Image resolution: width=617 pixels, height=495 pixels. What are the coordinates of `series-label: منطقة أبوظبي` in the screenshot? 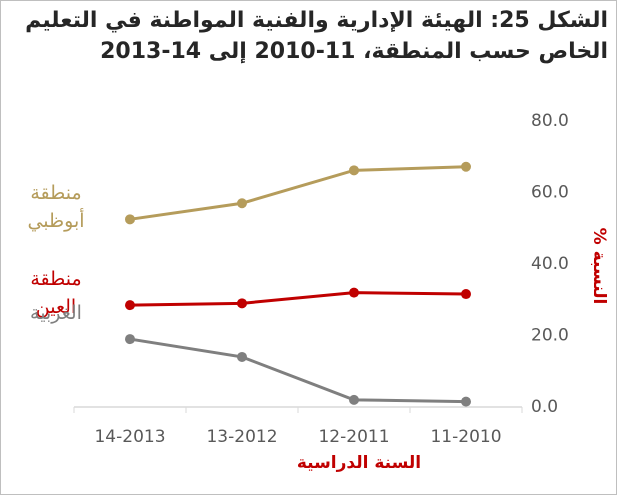 It's located at (56, 207).